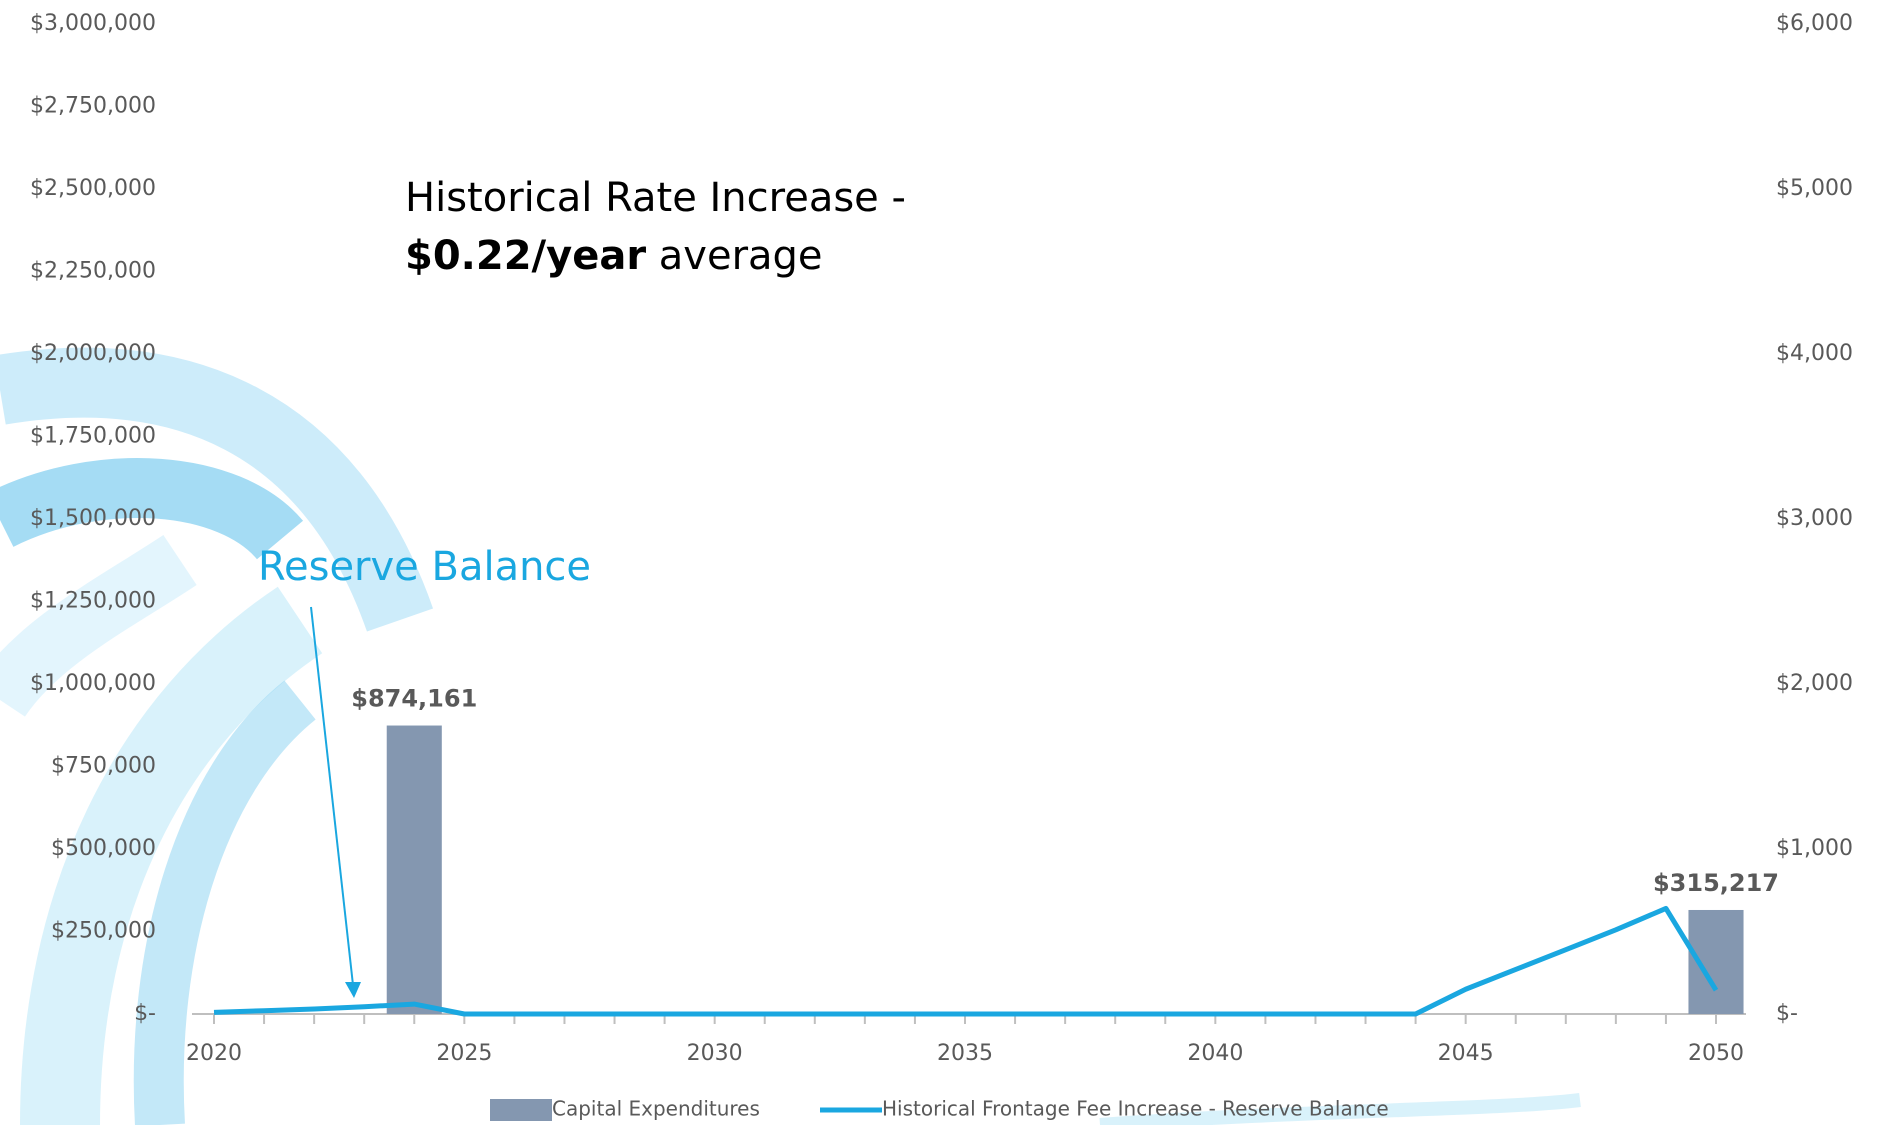 This screenshot has width=1880, height=1125. Describe the element at coordinates (1814, 353) in the screenshot. I see `y2-tick-label: $4,000` at that location.